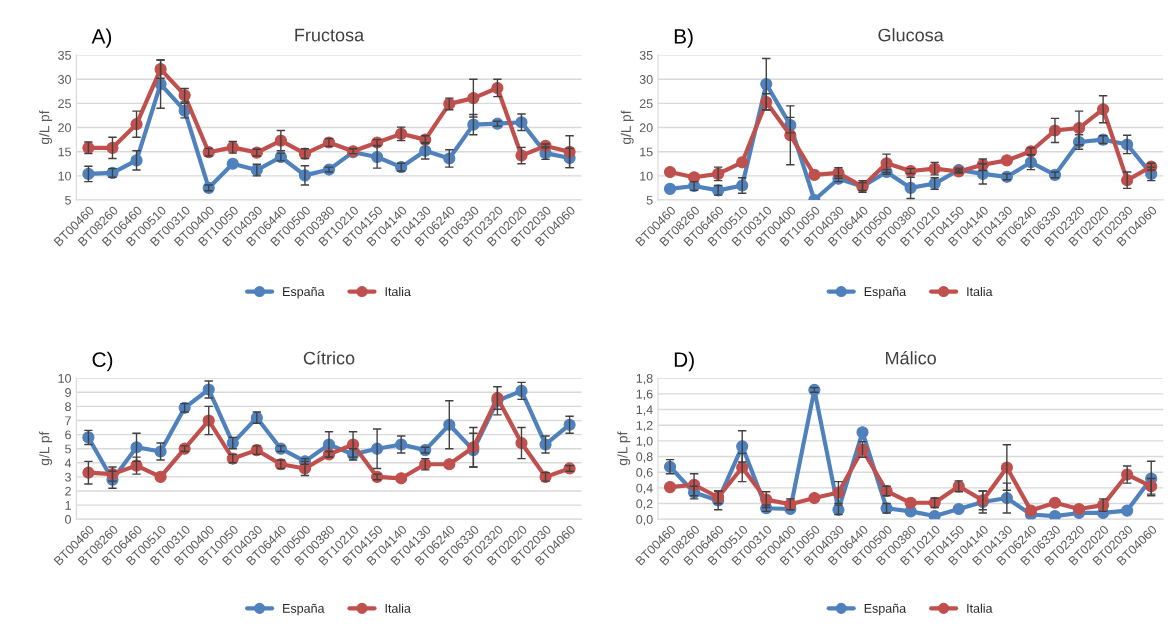  What do you see at coordinates (644, 520) in the screenshot?
I see `y-tick-label: 0,0` at bounding box center [644, 520].